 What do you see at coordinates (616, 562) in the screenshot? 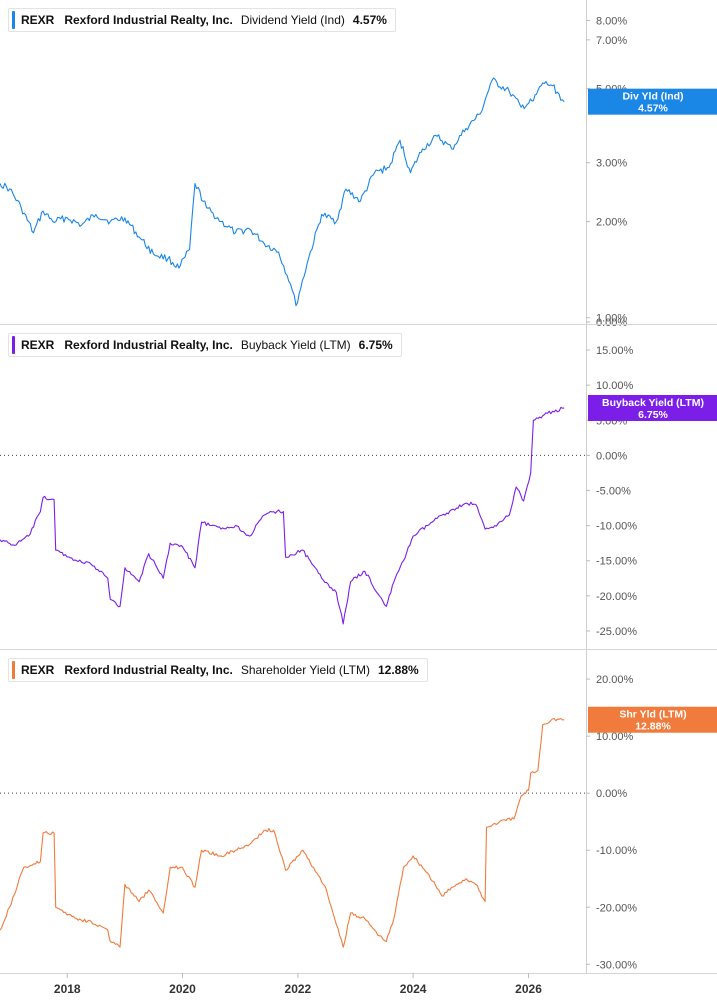
I see `y-tick-label: -15.00%` at bounding box center [616, 562].